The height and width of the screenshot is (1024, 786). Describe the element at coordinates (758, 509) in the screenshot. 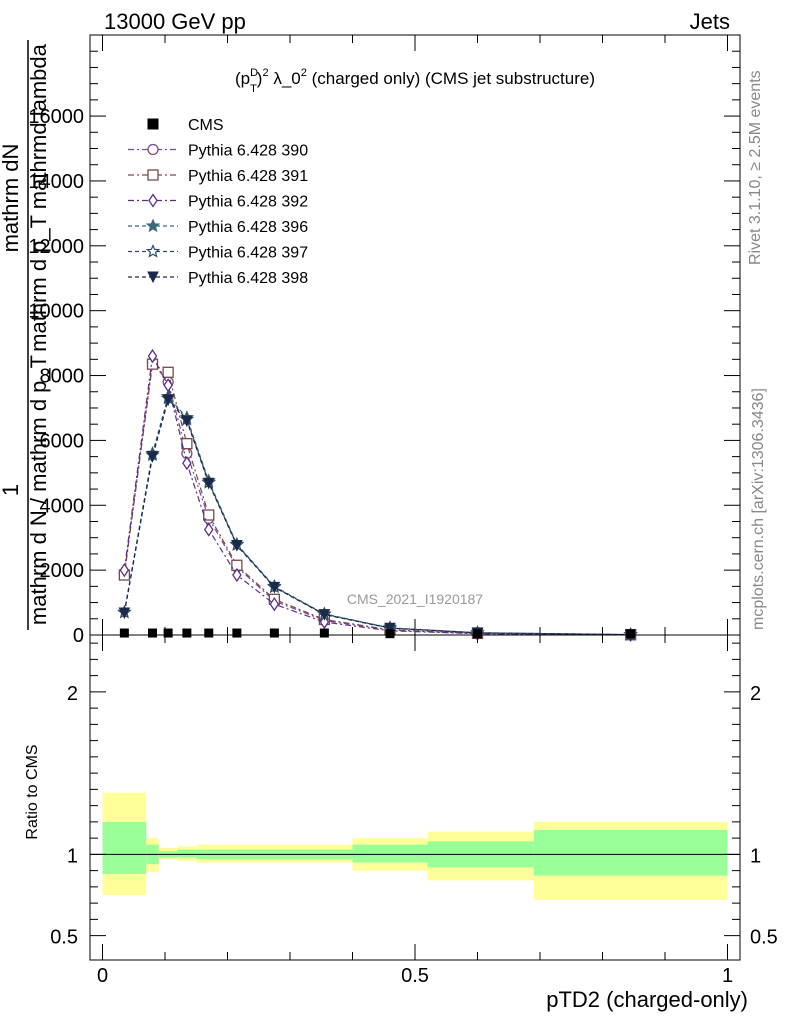

I see `mcplots-label: mcplots.cern.ch [arXiv:1306.3436]` at that location.